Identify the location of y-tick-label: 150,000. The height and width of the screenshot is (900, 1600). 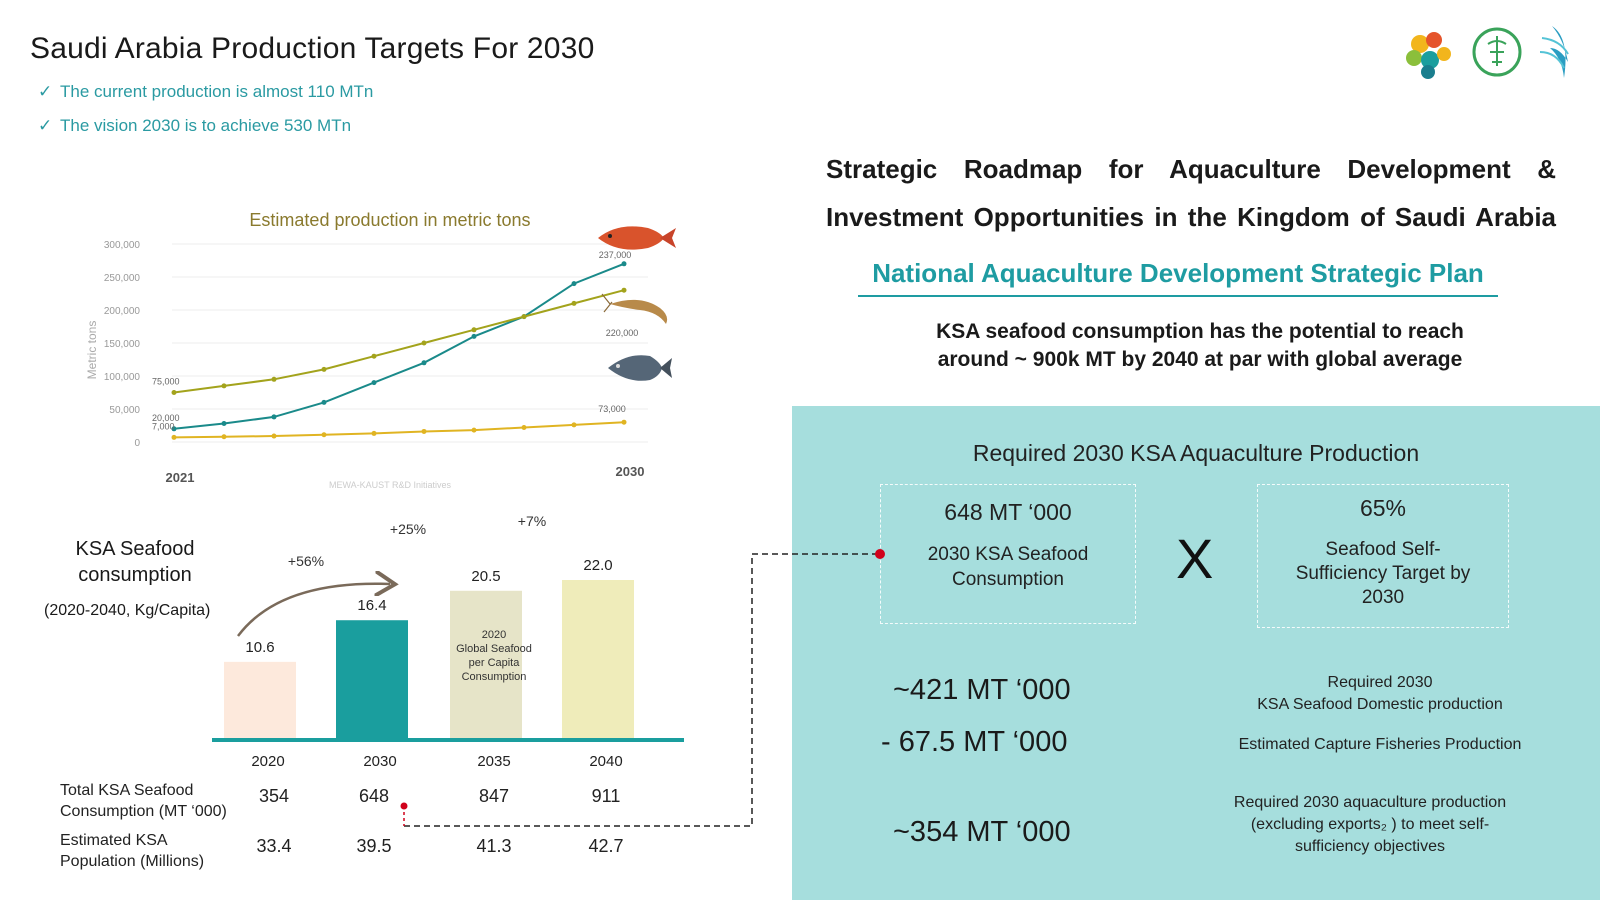
(122, 344).